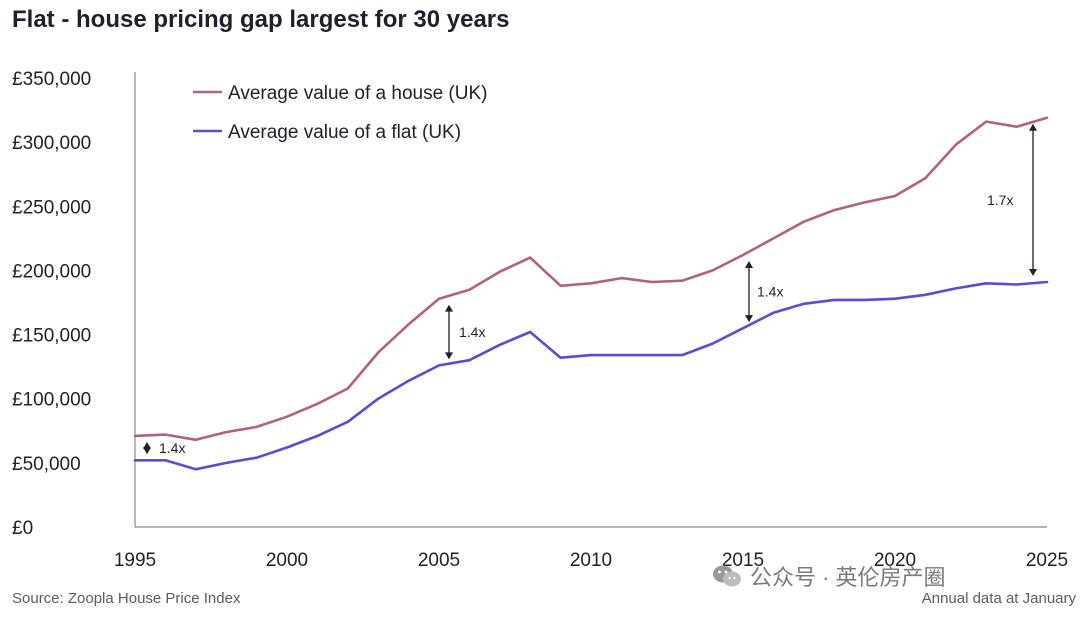 This screenshot has height=618, width=1080. I want to click on legend-label: Average value of a flat (UK), so click(344, 132).